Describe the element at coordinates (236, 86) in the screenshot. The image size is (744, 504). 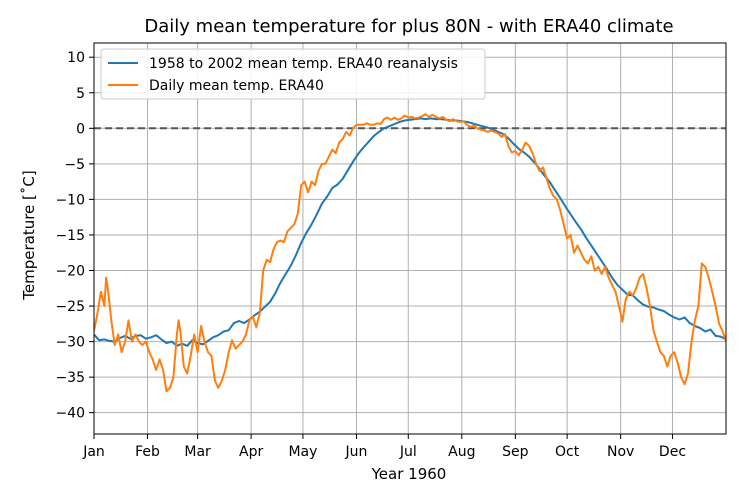
I see `legend-label-2: Daily mean temp. ERA40` at that location.